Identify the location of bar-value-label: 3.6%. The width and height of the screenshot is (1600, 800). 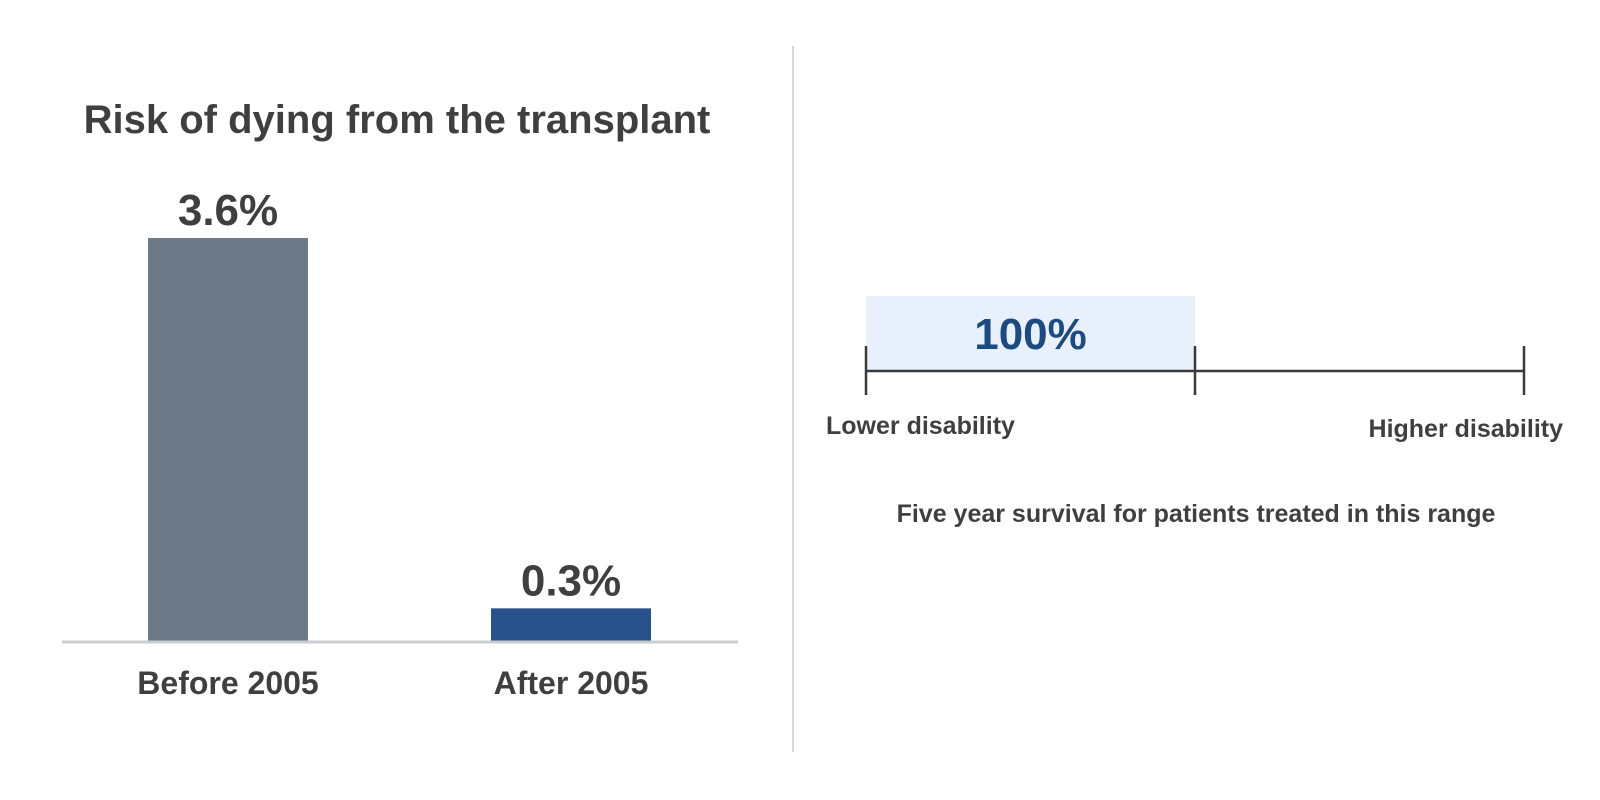
(228, 210).